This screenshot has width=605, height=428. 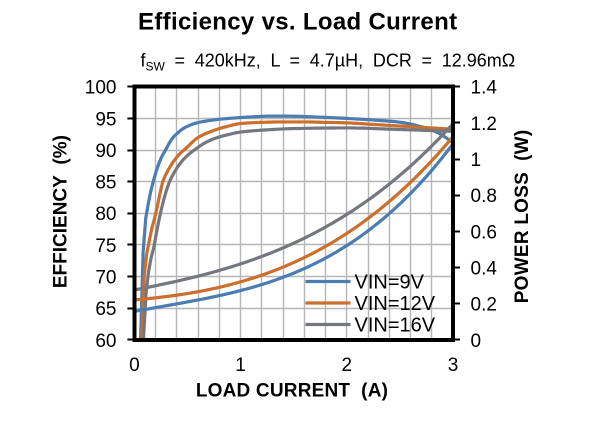 I want to click on svg-text: LOAD CURRENT (A), so click(x=292, y=391).